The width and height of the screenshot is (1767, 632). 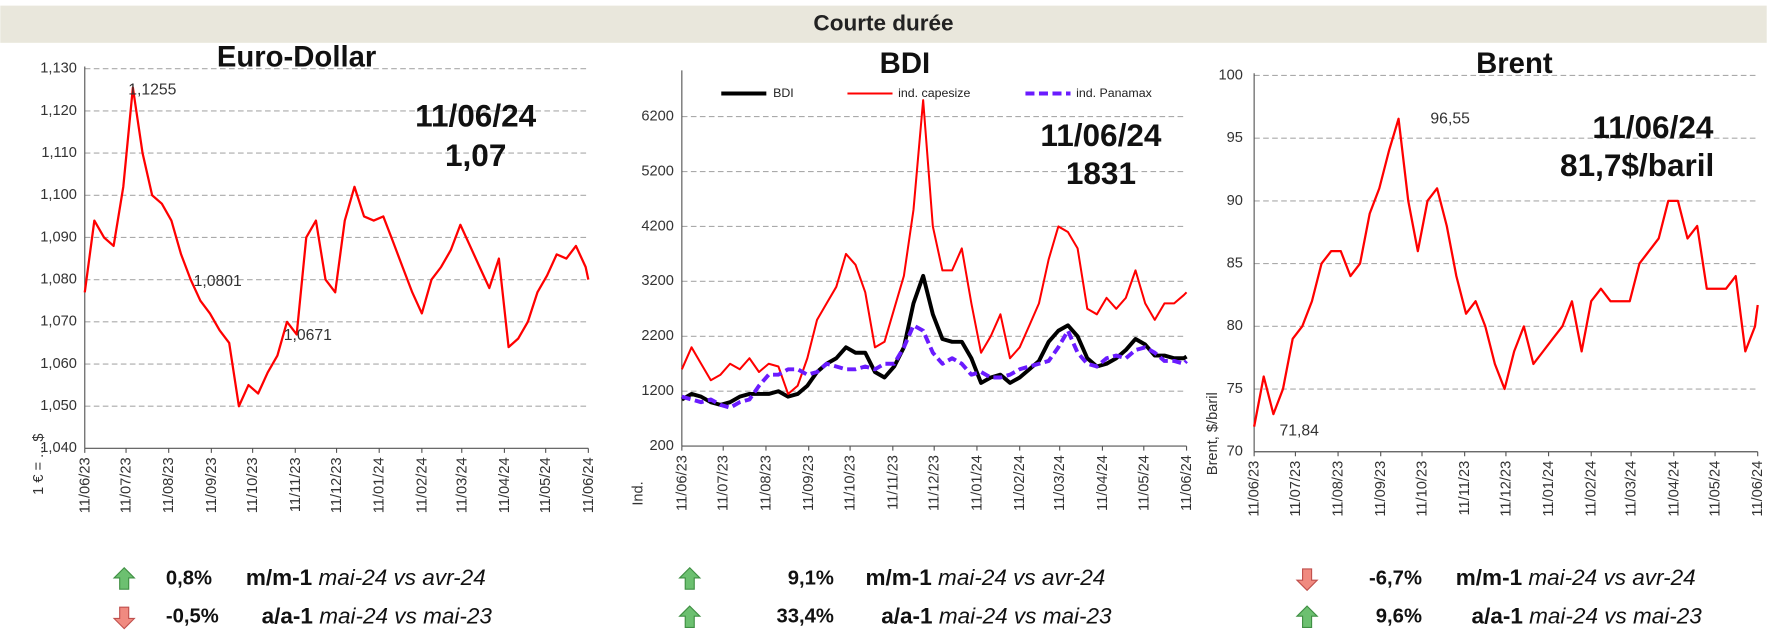 I want to click on y-tick-label: 1,070, so click(x=58, y=322).